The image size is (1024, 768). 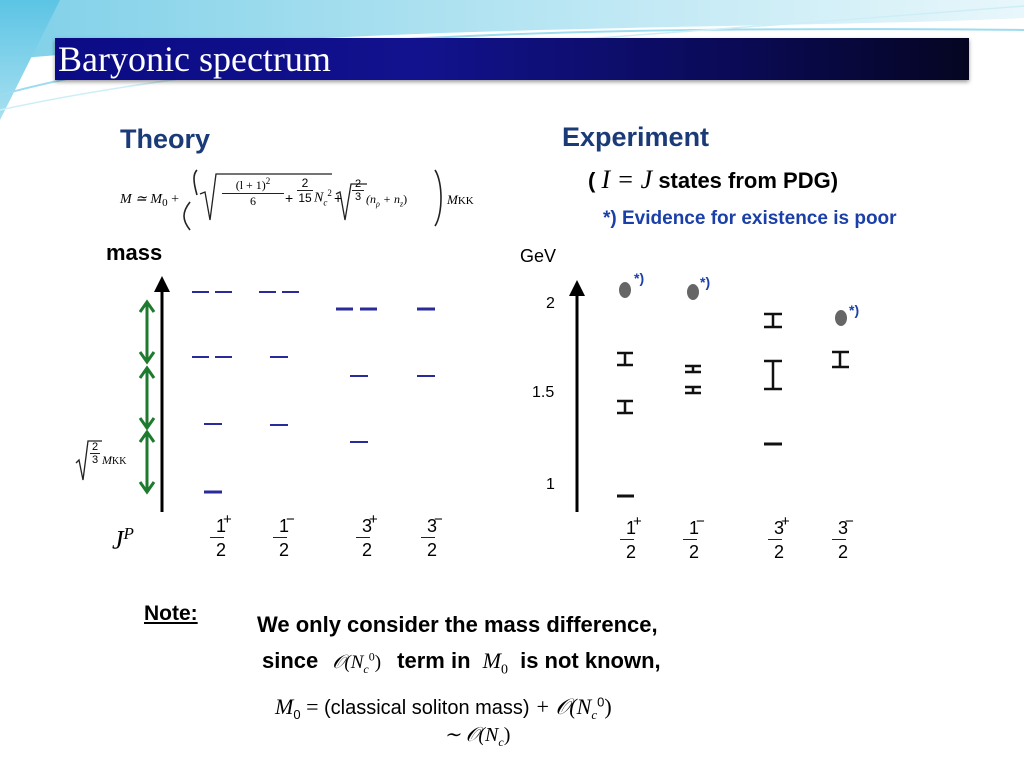 What do you see at coordinates (538, 256) in the screenshot?
I see `gev-unit-label: GeV` at bounding box center [538, 256].